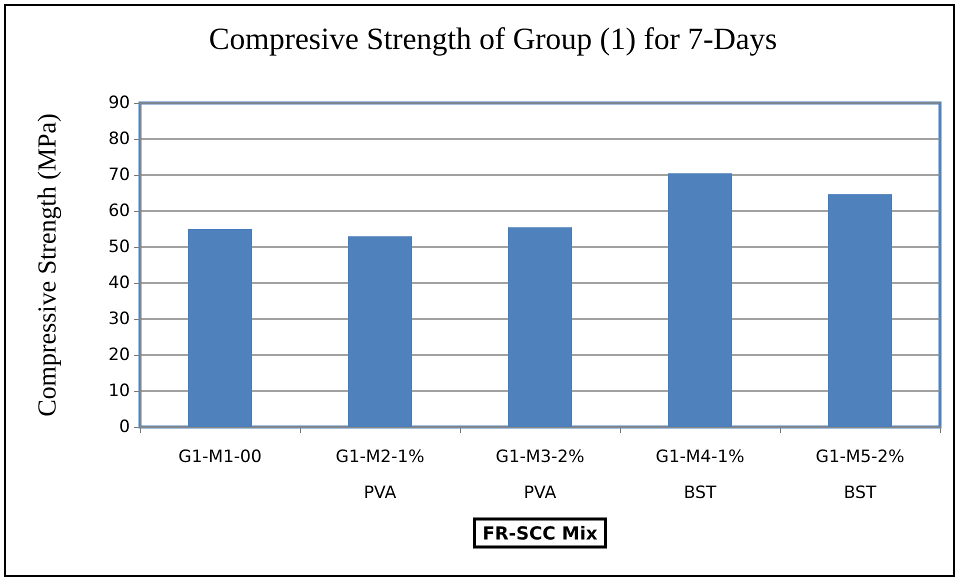 Image resolution: width=961 pixels, height=583 pixels. What do you see at coordinates (540, 475) in the screenshot?
I see `x-tick-label: G1-M3-2% PVA` at bounding box center [540, 475].